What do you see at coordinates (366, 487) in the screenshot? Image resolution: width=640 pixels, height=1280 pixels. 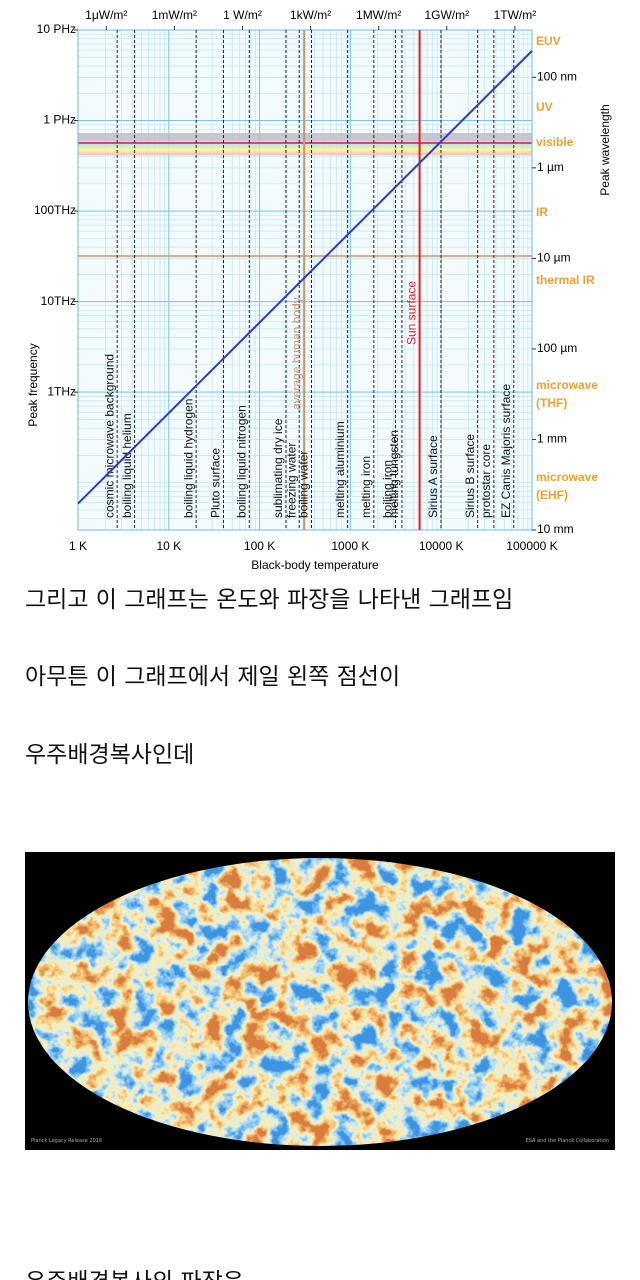 I see `marker-label: melting iron` at bounding box center [366, 487].